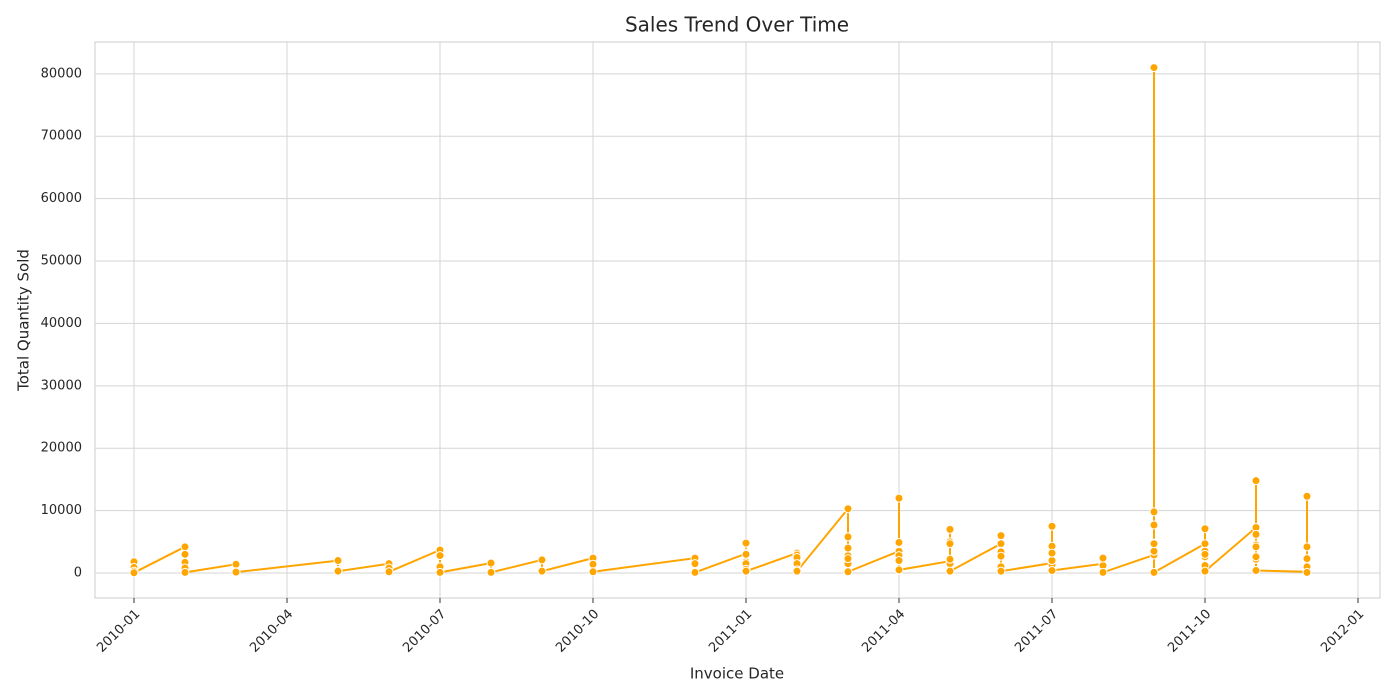 Image resolution: width=1400 pixels, height=700 pixels. Describe the element at coordinates (424, 631) in the screenshot. I see `x-tick-label: 2010-07` at that location.